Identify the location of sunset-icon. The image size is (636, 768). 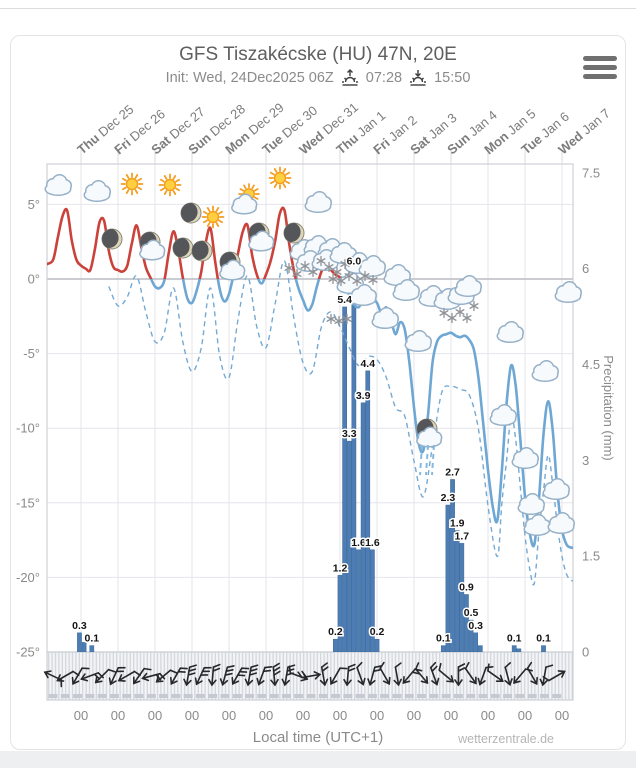
(418, 78).